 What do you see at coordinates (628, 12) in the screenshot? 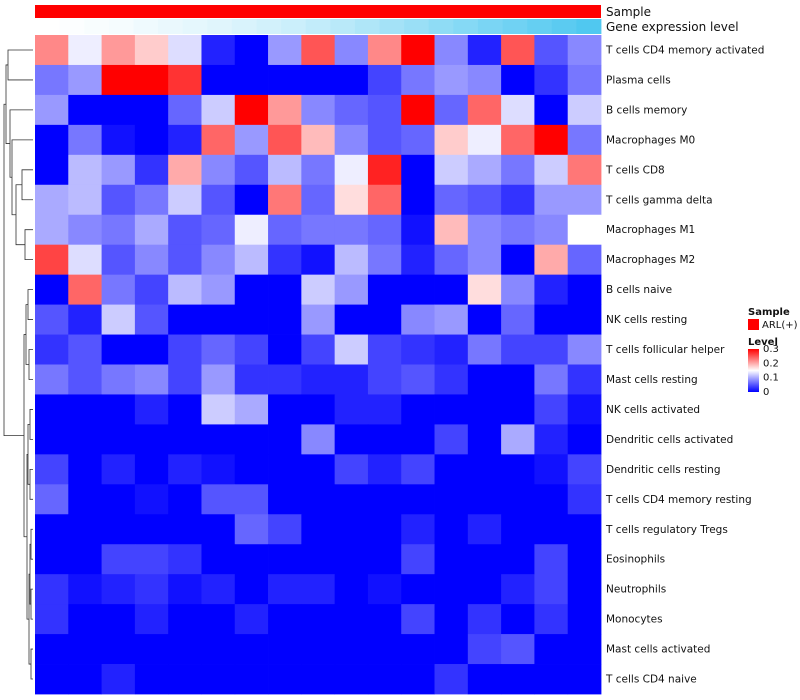
I see `sample-annotation-label: Sample` at bounding box center [628, 12].